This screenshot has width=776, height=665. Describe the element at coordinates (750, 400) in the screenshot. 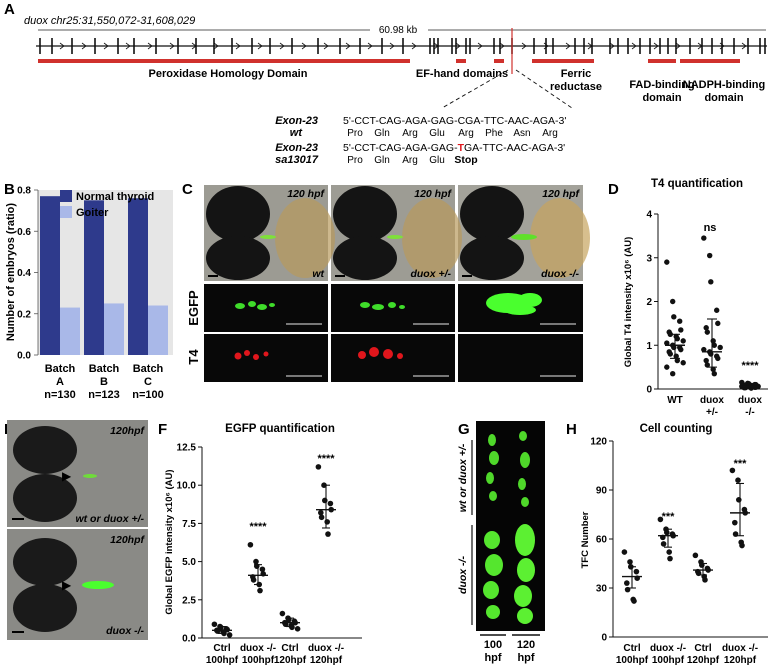

I see `plot-d-xlabel-hom-1: duox` at that location.